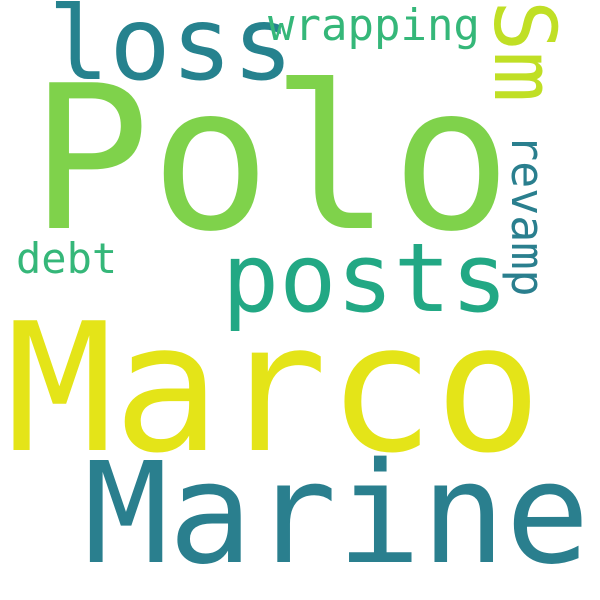  What do you see at coordinates (67, 258) in the screenshot?
I see `word-debt: debt` at bounding box center [67, 258].